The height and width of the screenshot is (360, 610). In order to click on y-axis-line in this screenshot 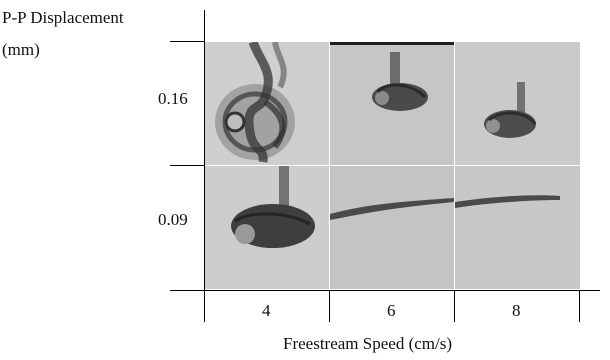, I will do `click(204, 166)`.